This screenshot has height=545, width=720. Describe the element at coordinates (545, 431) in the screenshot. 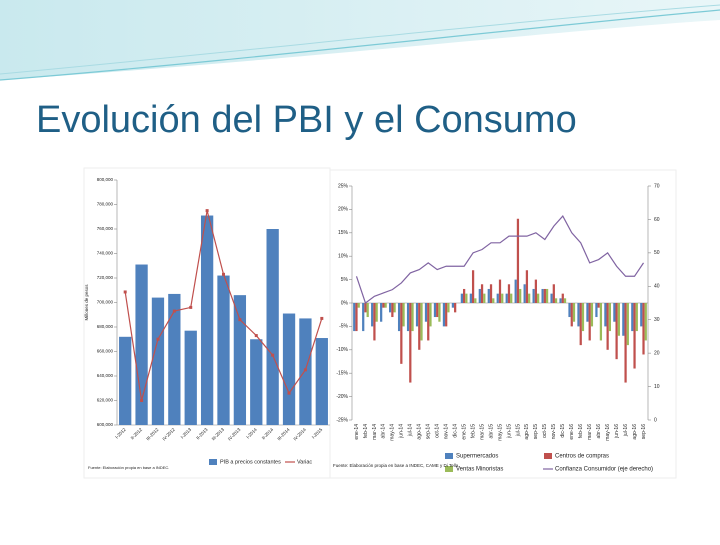

I see `x-tick-label: oct-15` at that location.